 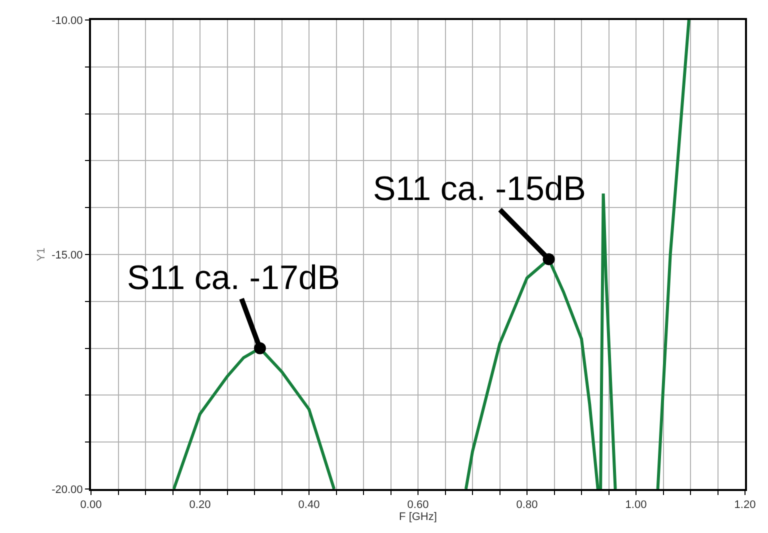 I want to click on y-tick-label: -15.00, so click(x=67, y=255).